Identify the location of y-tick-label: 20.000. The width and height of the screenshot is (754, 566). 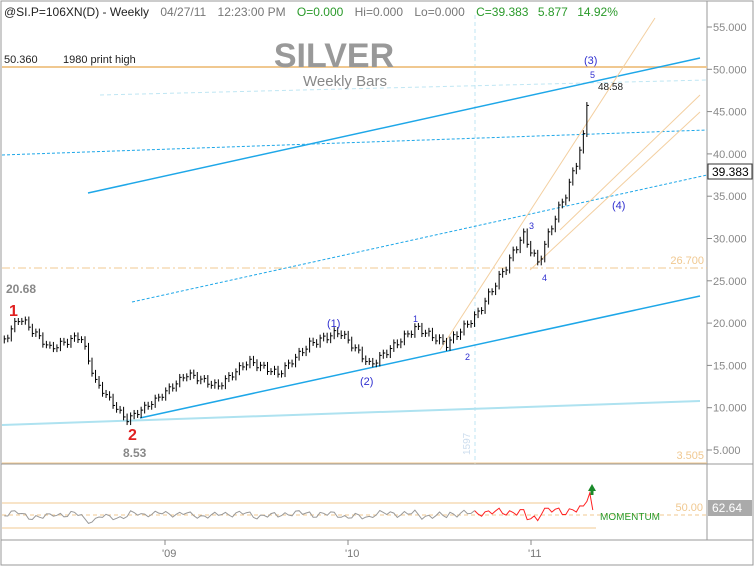
(730, 324).